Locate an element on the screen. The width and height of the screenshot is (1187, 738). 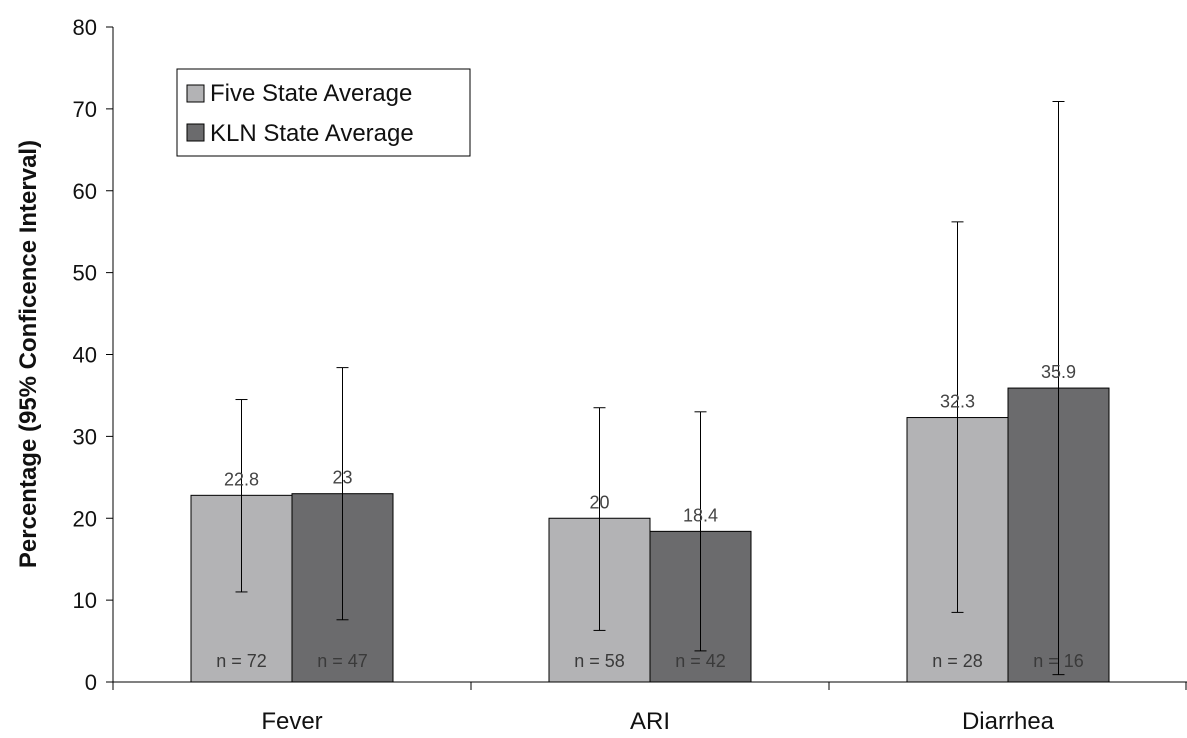
legend-box is located at coordinates (323, 112).